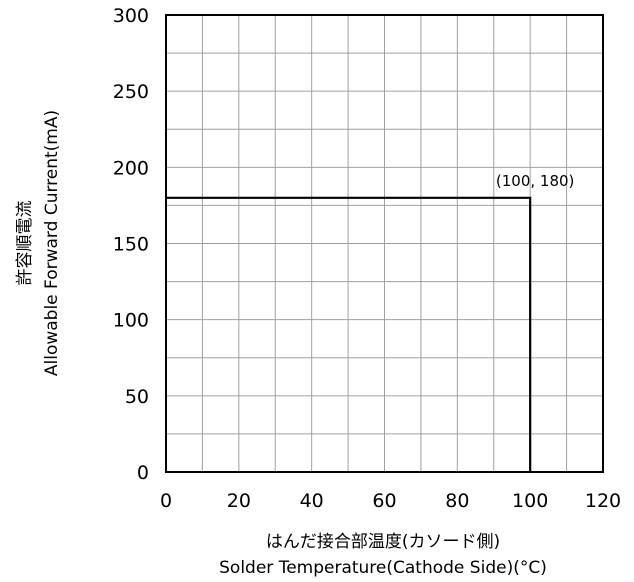  Describe the element at coordinates (384, 501) in the screenshot. I see `x-tick-label: 60` at that location.